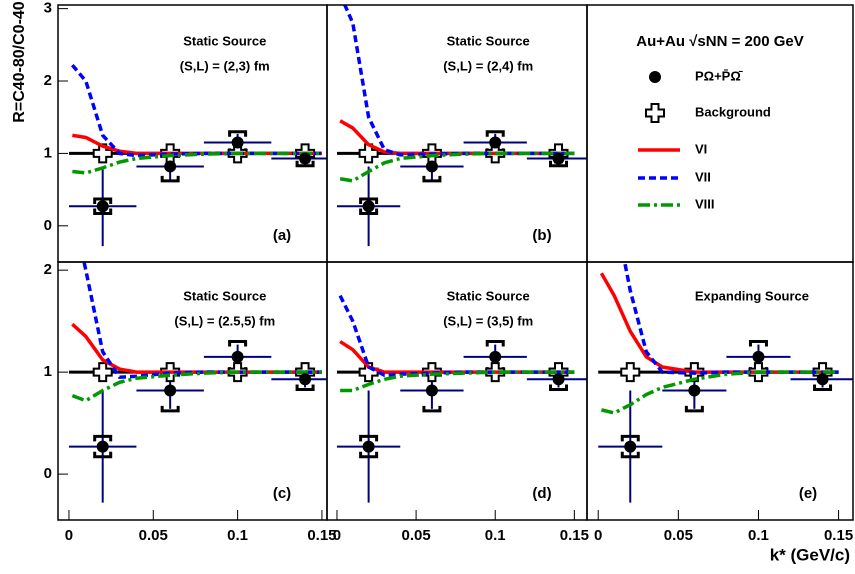 The height and width of the screenshot is (574, 855). I want to click on panel-label: (d), so click(541, 493).